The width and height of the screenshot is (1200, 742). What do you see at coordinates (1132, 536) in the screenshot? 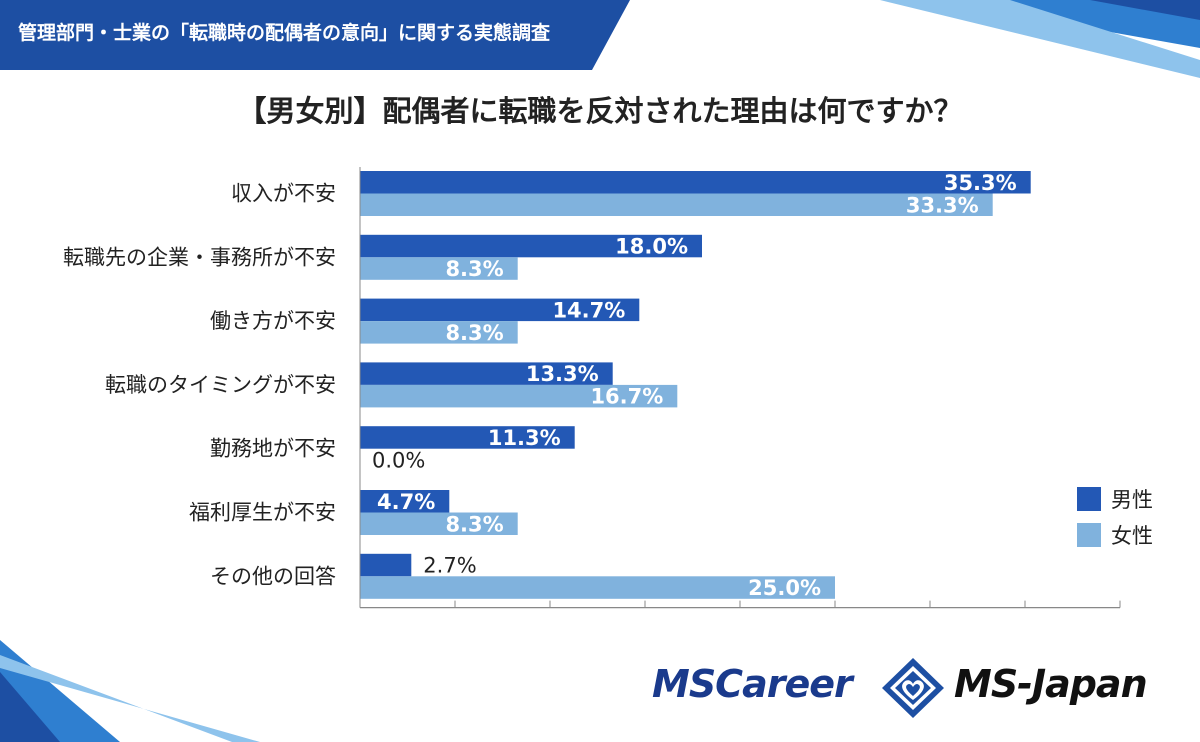
I see `legend-label: 女性` at bounding box center [1132, 536].